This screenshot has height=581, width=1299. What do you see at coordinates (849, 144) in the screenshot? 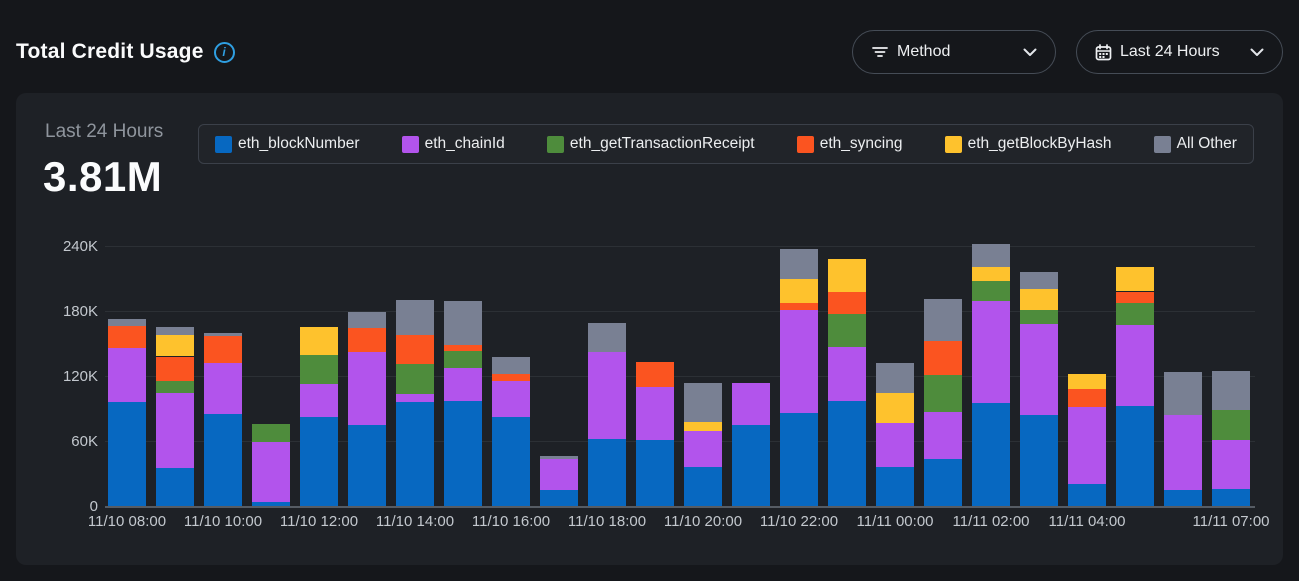
I see `legend-item: eth_syncing` at bounding box center [849, 144].